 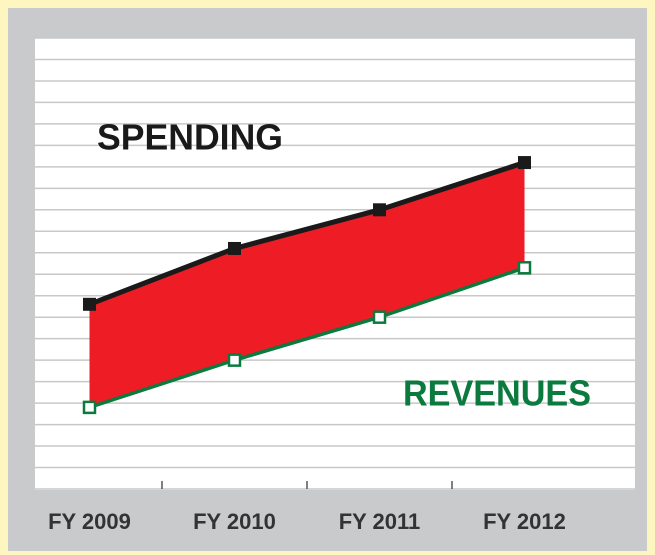 I want to click on x-tick-label: FY 2010, so click(x=234, y=521).